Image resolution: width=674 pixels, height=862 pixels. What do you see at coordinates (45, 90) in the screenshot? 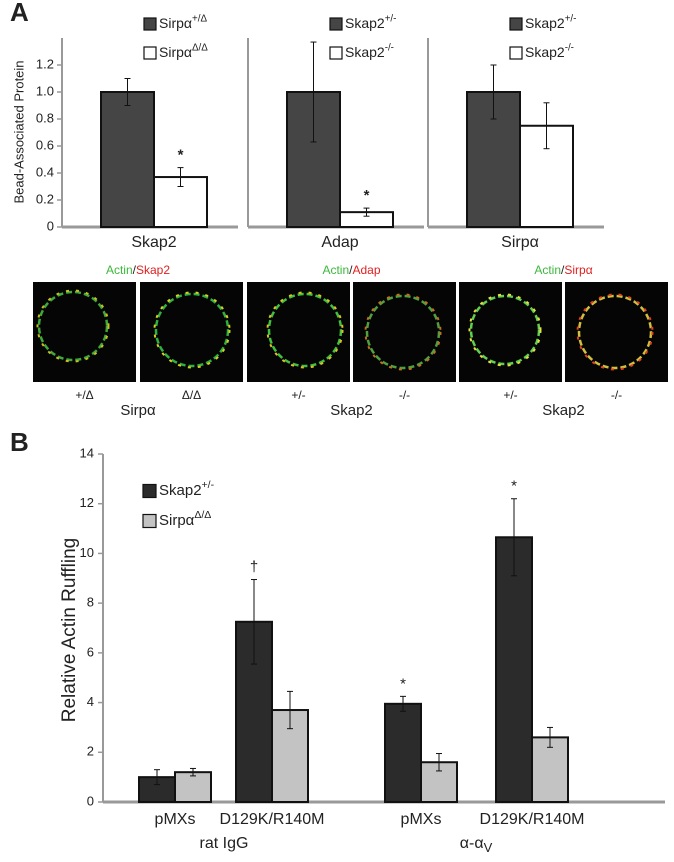
I see `y-tick-label: 1.0` at bounding box center [45, 90].